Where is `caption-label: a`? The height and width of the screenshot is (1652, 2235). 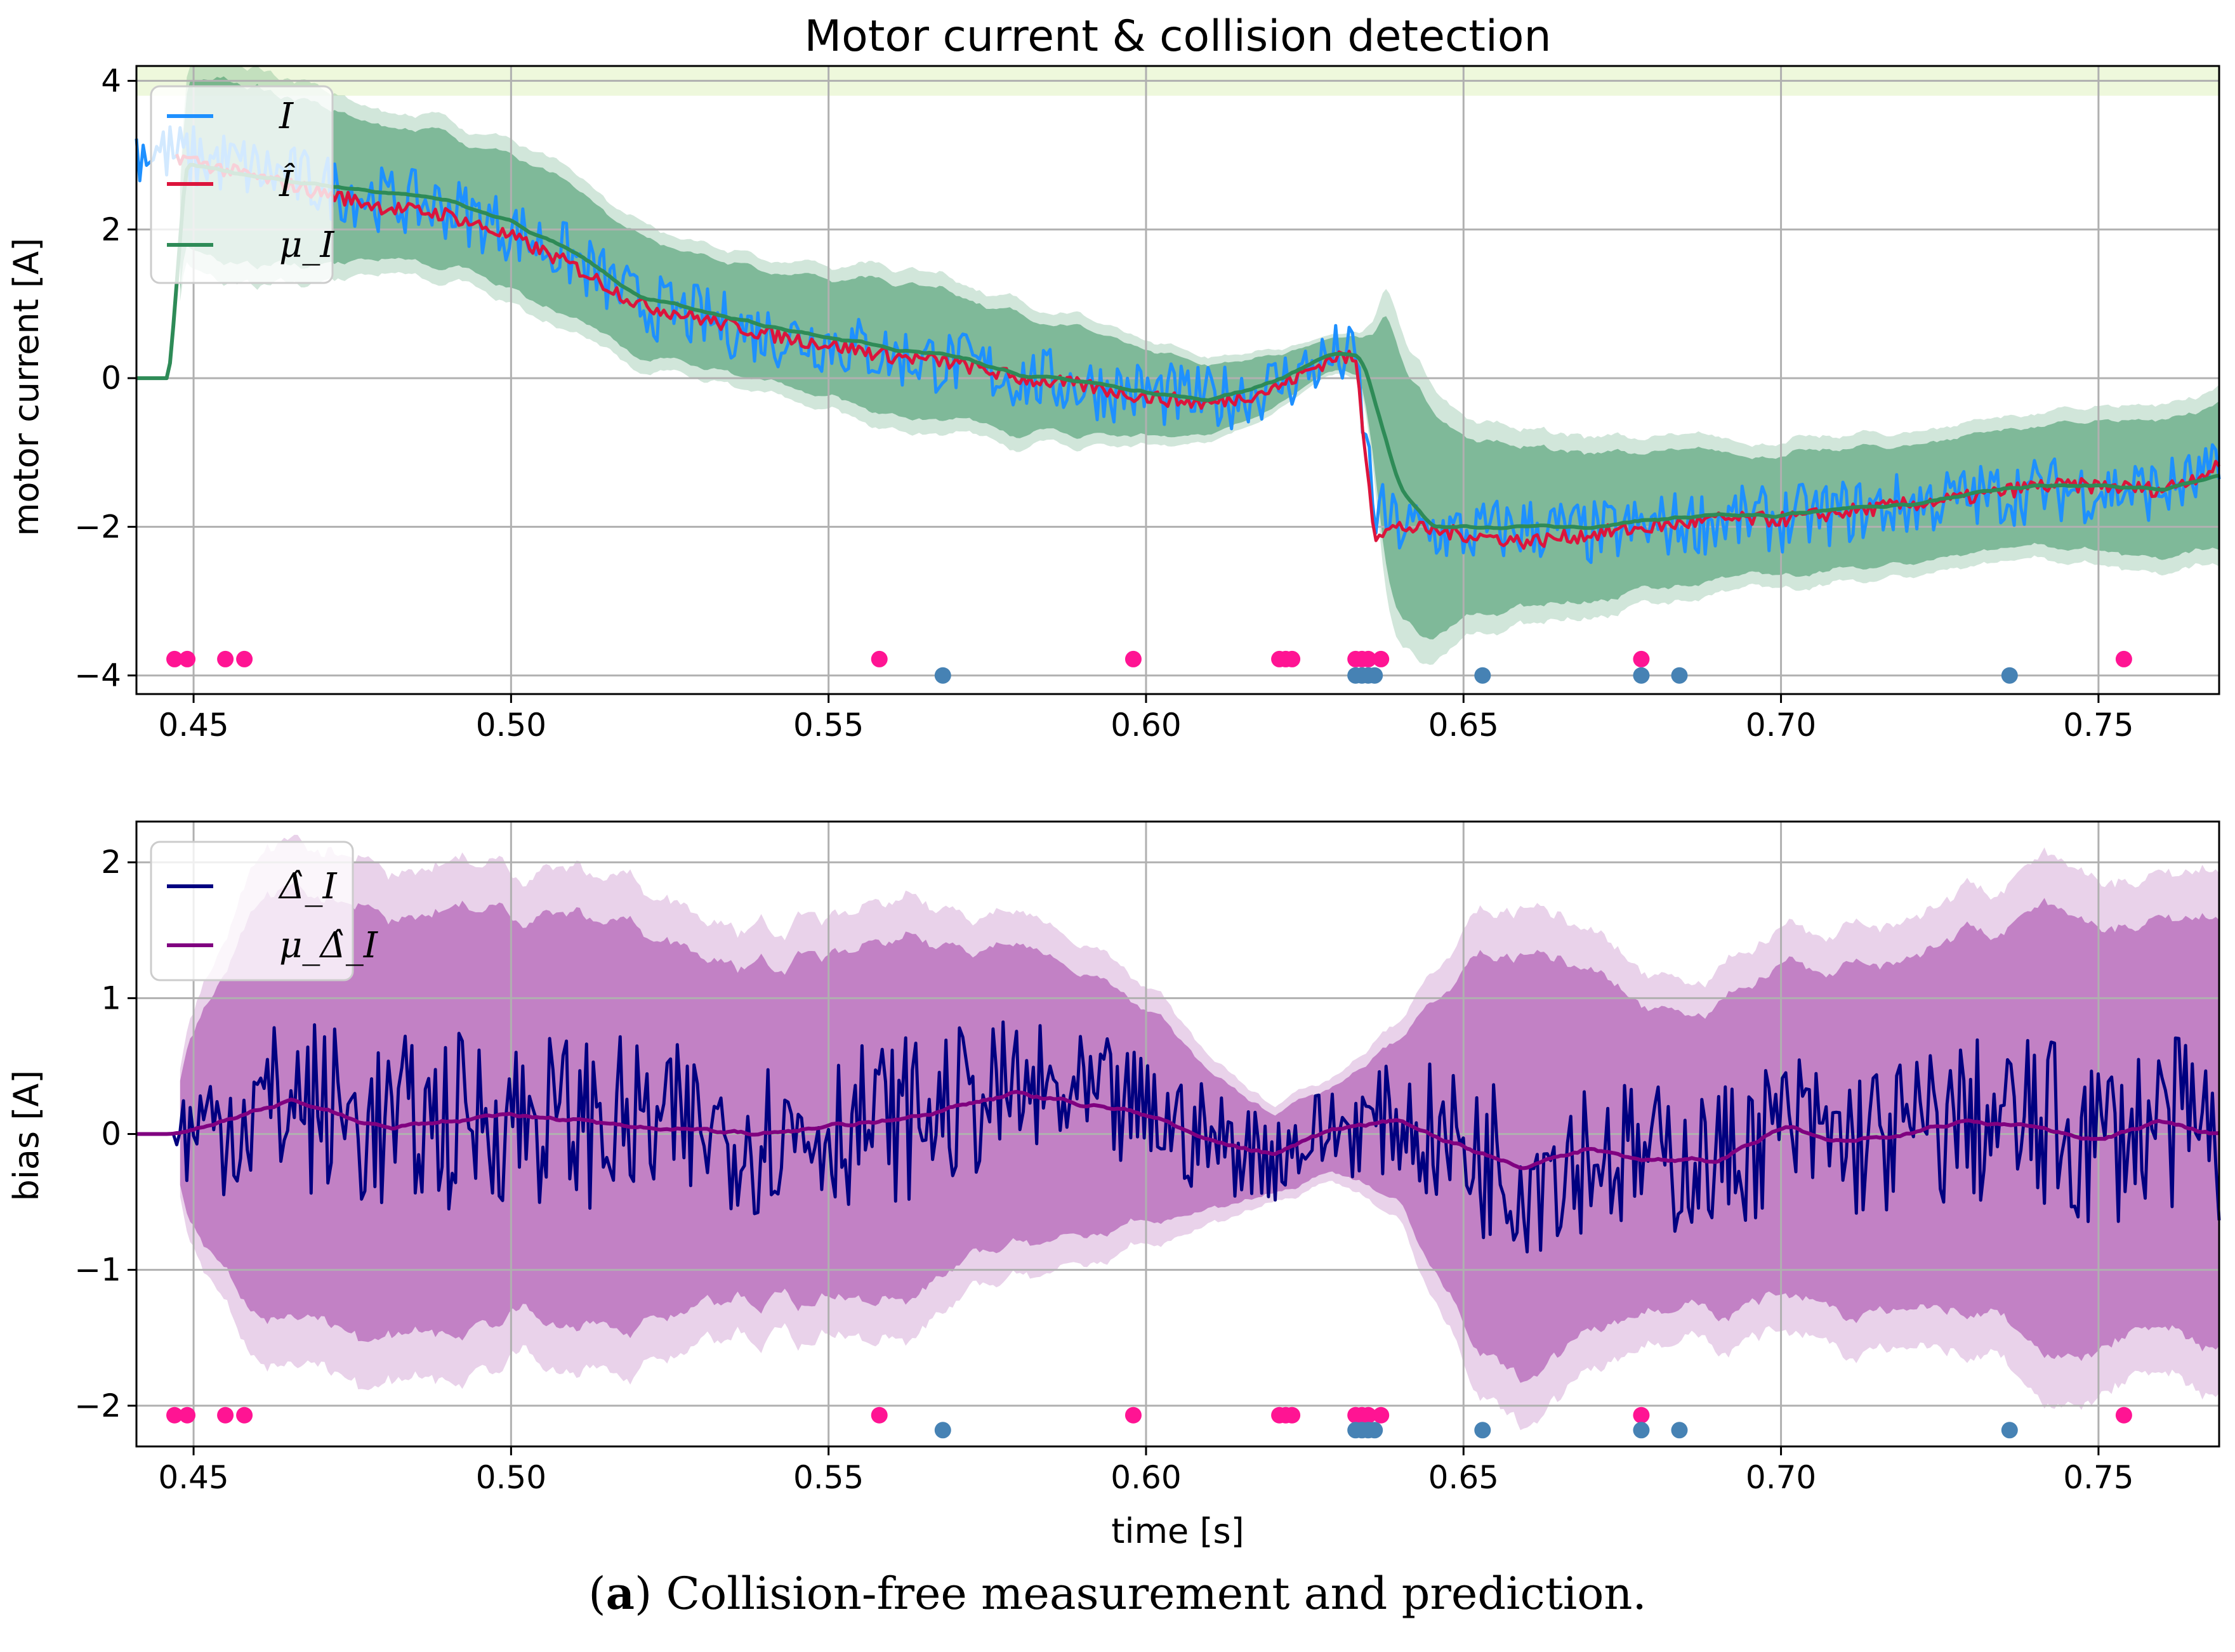
caption-label: a is located at coordinates (620, 1593).